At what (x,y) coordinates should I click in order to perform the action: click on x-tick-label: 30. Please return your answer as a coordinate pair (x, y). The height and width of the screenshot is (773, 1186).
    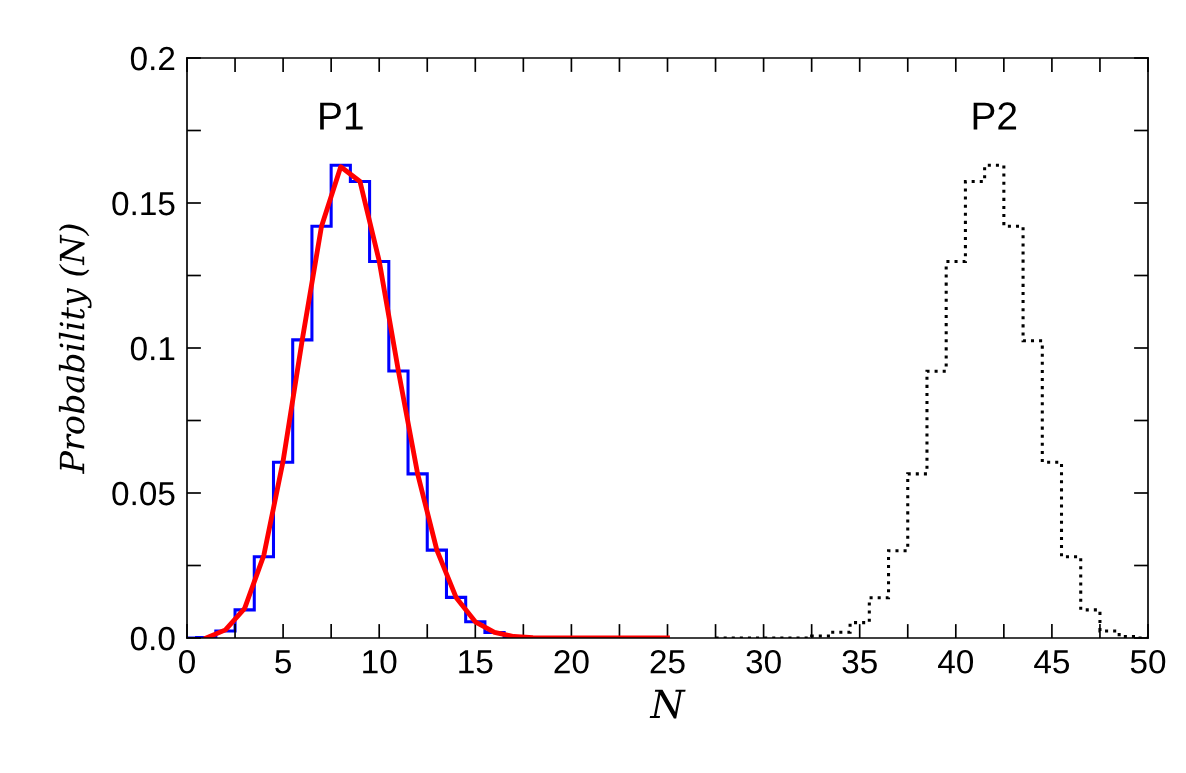
    Looking at the image, I should click on (763, 661).